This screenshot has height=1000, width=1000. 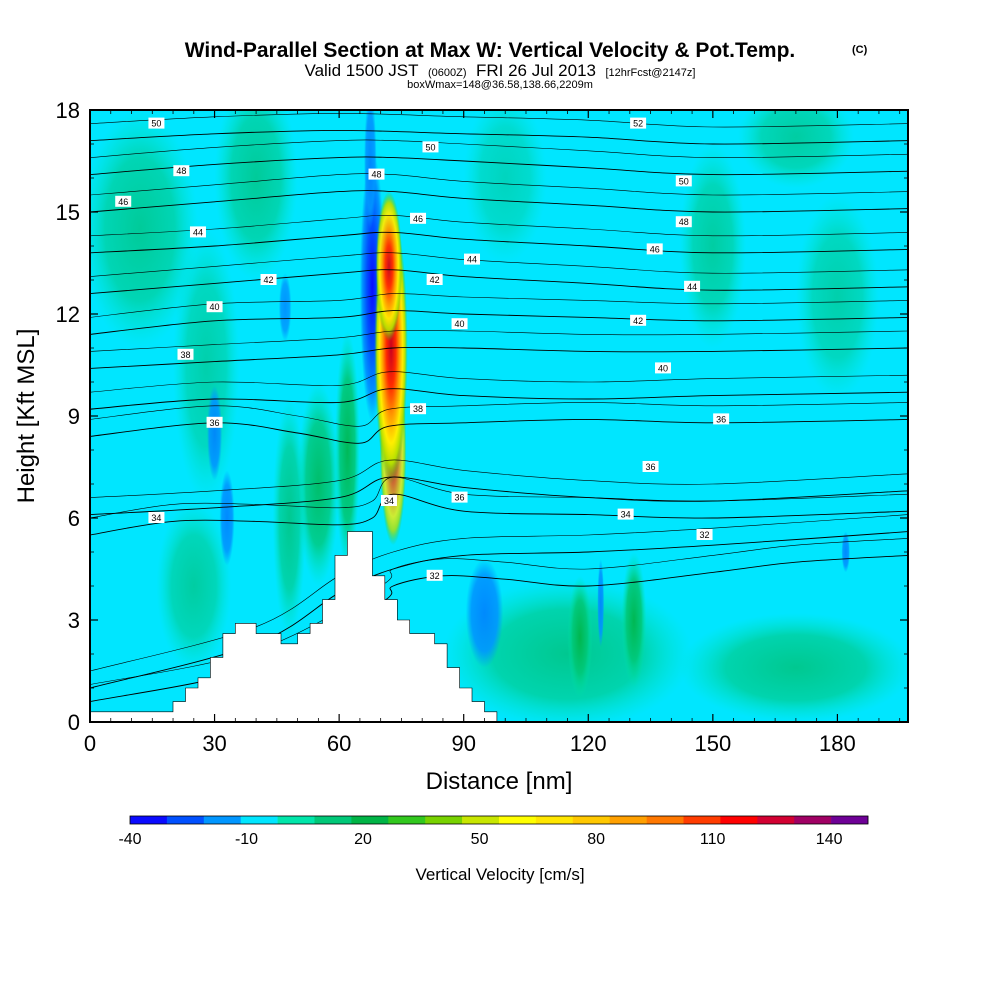 I want to click on colorbar-tick-label: -40, so click(x=129, y=839).